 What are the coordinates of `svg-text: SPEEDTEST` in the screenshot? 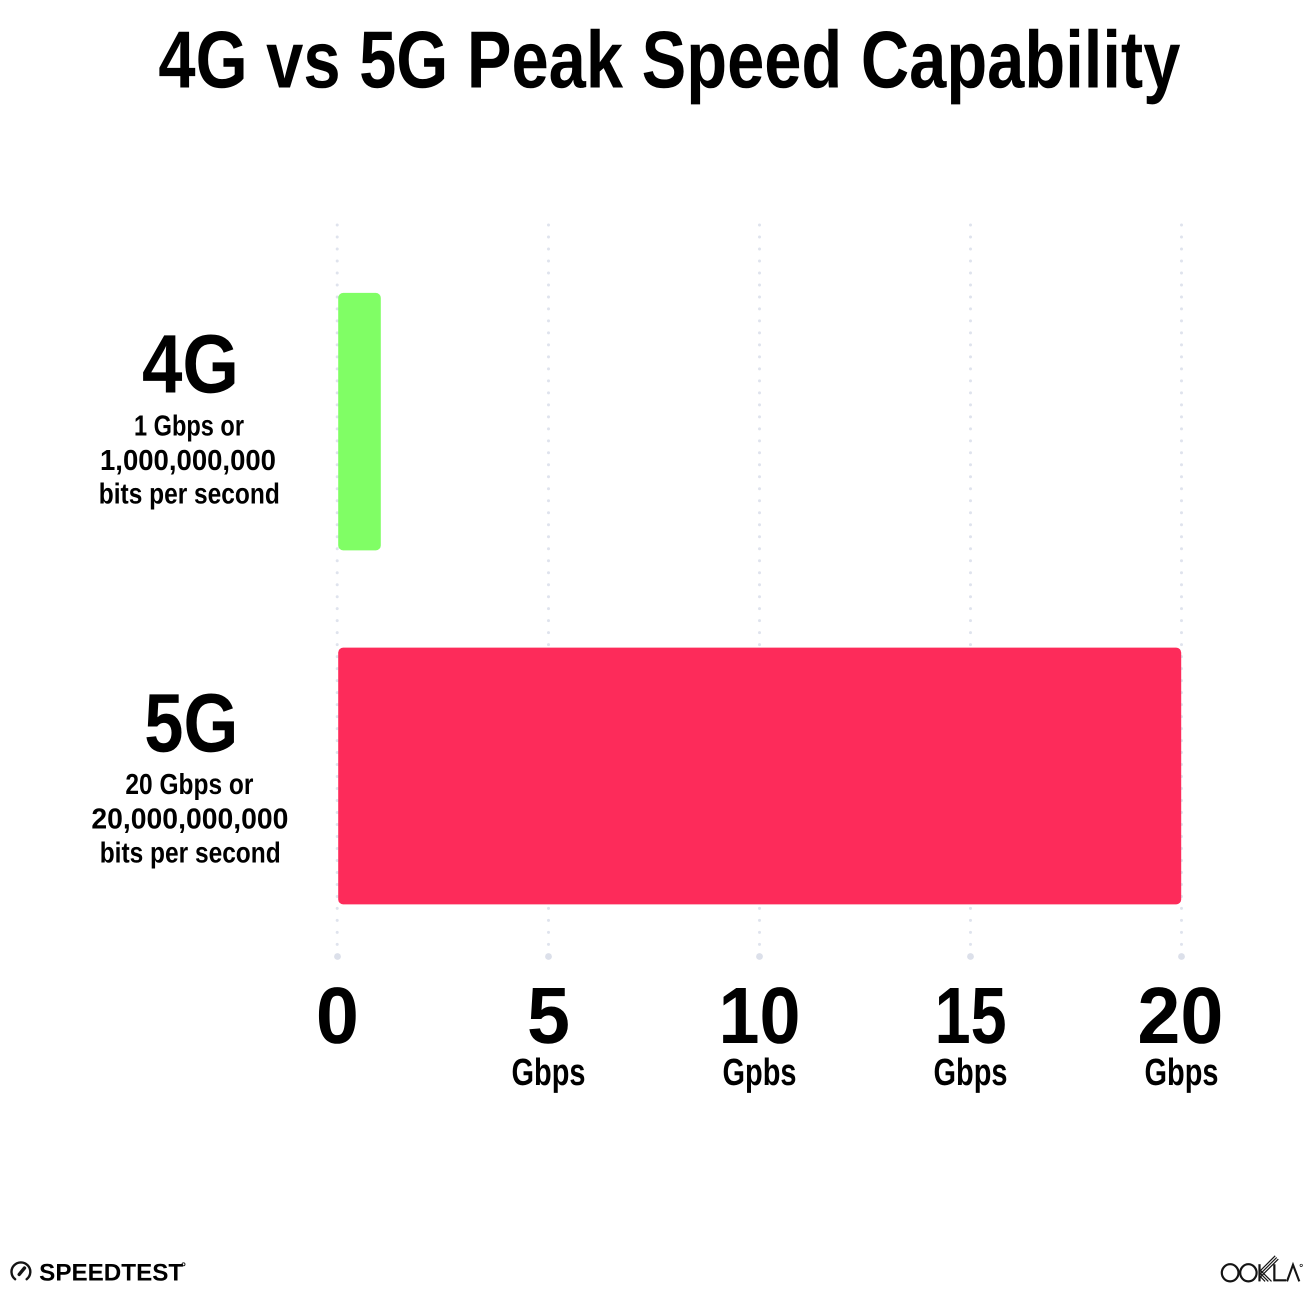 It's located at (111, 1273).